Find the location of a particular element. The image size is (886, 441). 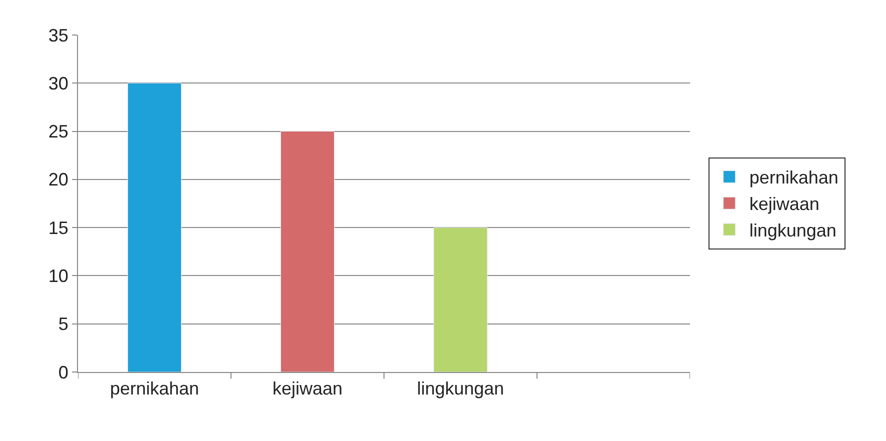

y-tick-label: 35 is located at coordinates (58, 35).